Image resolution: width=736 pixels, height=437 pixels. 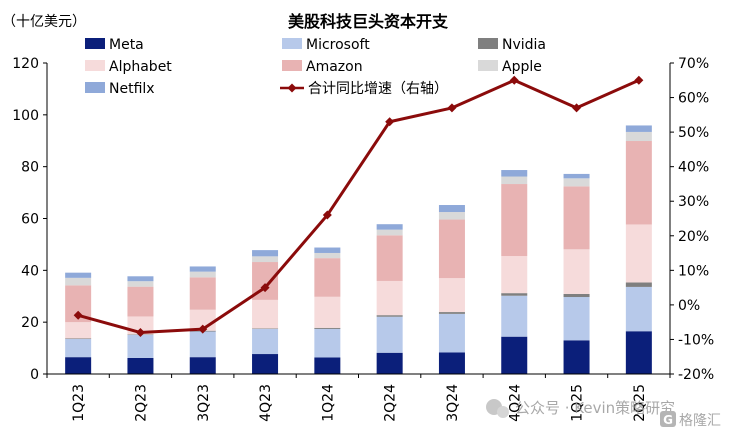 What do you see at coordinates (202, 269) in the screenshot?
I see `bar-segment-netfilx-3q23` at bounding box center [202, 269].